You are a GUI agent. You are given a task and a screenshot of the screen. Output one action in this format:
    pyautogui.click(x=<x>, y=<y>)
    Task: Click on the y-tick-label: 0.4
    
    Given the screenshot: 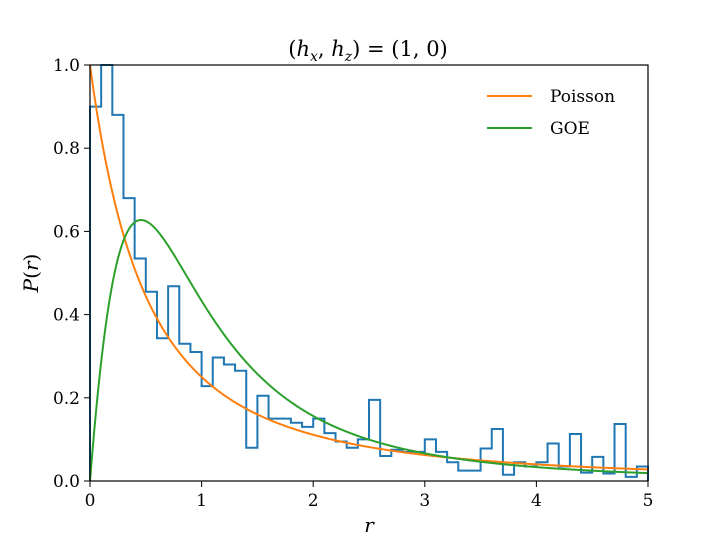 What is the action you would take?
    pyautogui.click(x=66, y=316)
    